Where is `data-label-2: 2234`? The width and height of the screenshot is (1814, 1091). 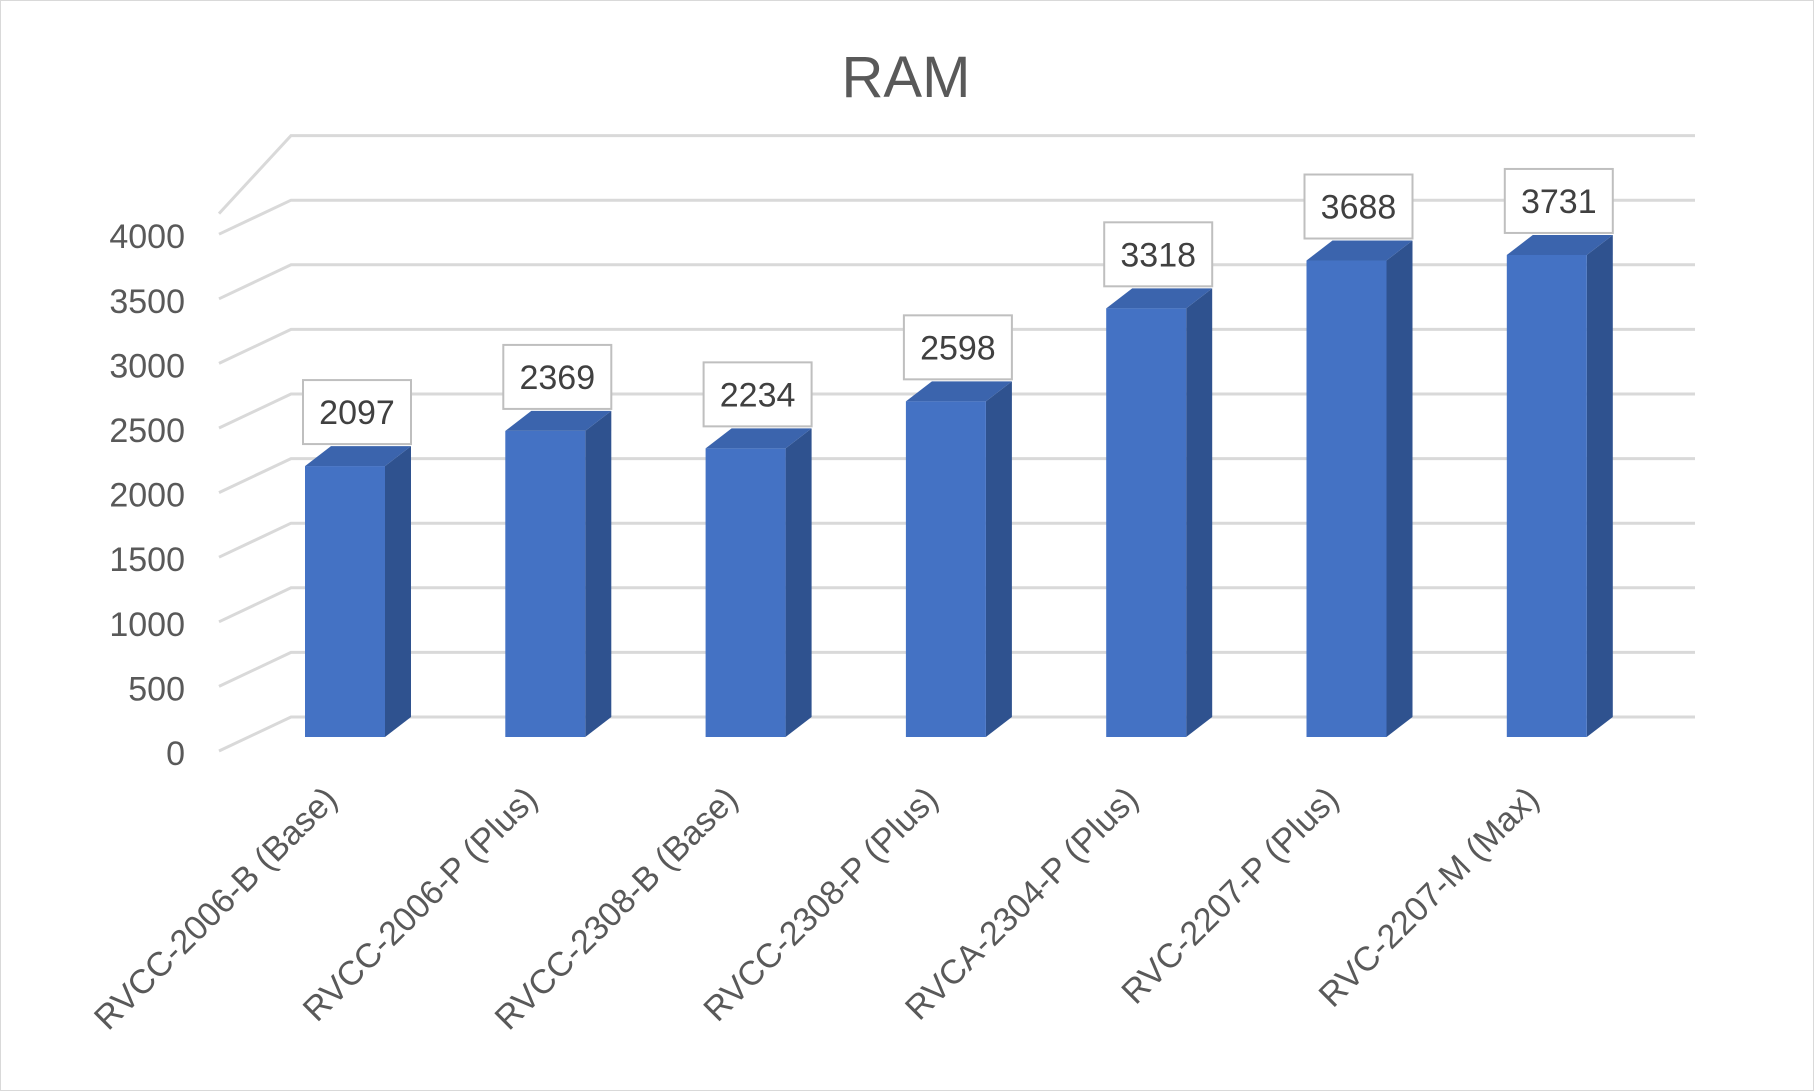
data-label-2: 2234 is located at coordinates (758, 395).